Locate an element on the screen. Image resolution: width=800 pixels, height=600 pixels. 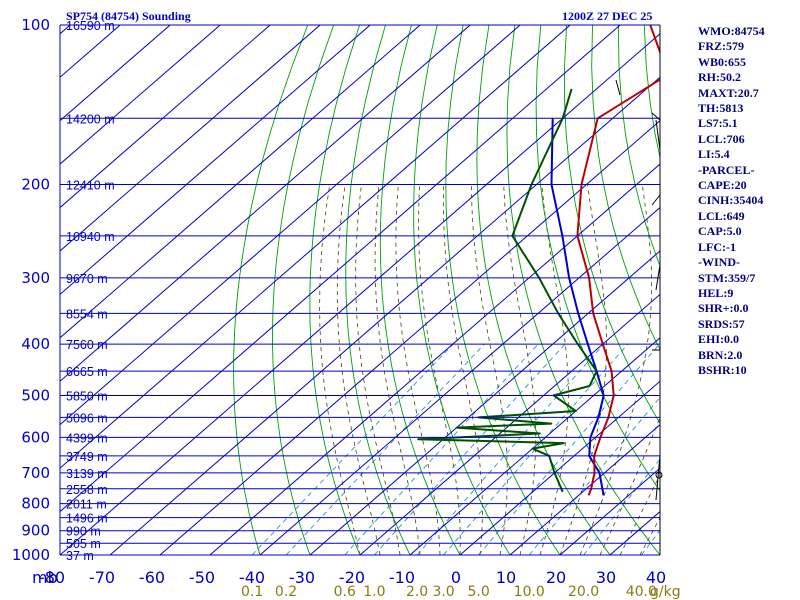
height-label: 990 m is located at coordinates (83, 532).